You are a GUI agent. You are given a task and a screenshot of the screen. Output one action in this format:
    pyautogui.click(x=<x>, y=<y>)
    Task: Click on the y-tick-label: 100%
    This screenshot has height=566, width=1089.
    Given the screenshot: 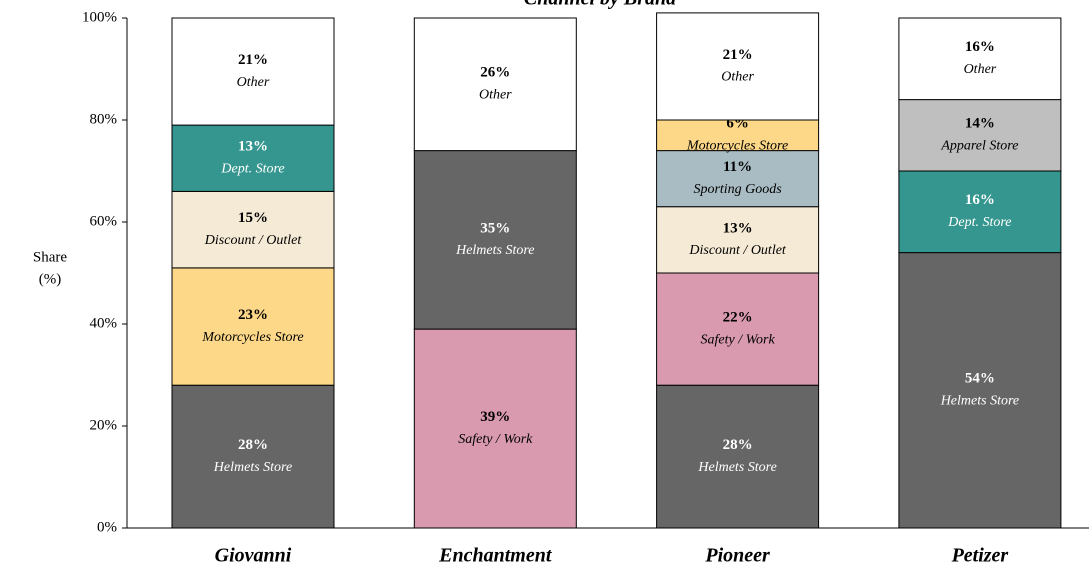 What is the action you would take?
    pyautogui.click(x=99, y=17)
    